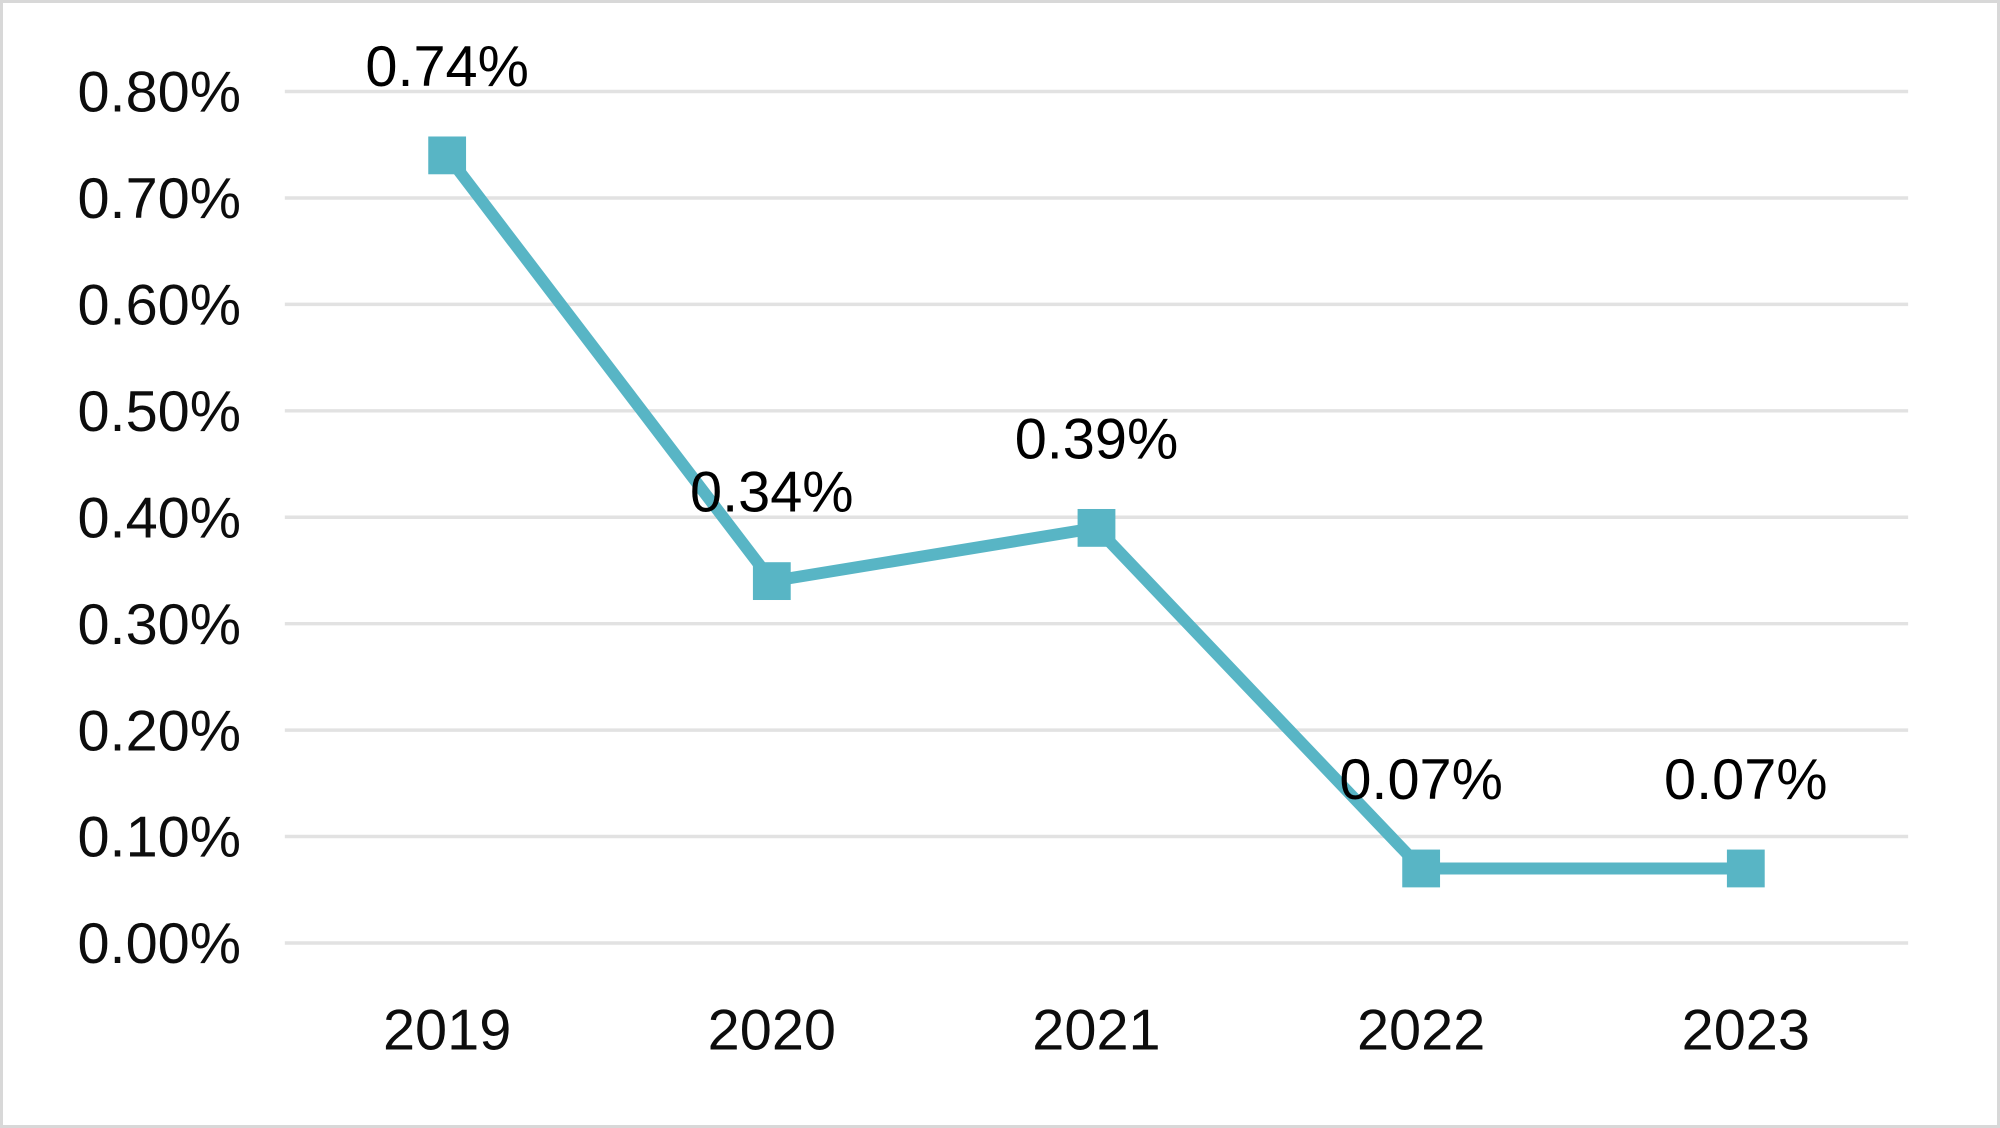 This screenshot has height=1128, width=2000. I want to click on y-axis-tick-label: 0.10%, so click(159, 838).